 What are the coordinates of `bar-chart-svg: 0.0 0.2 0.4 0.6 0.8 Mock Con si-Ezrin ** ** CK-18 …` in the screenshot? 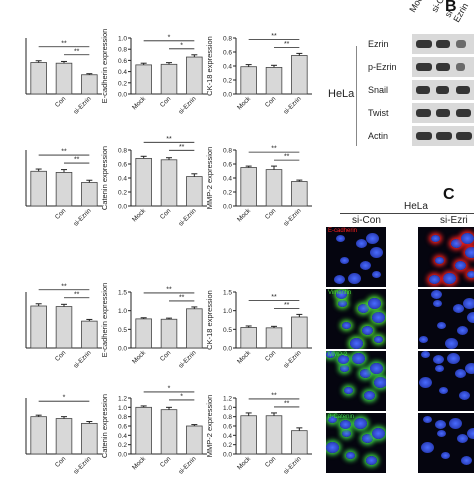 It's located at (258, 74).